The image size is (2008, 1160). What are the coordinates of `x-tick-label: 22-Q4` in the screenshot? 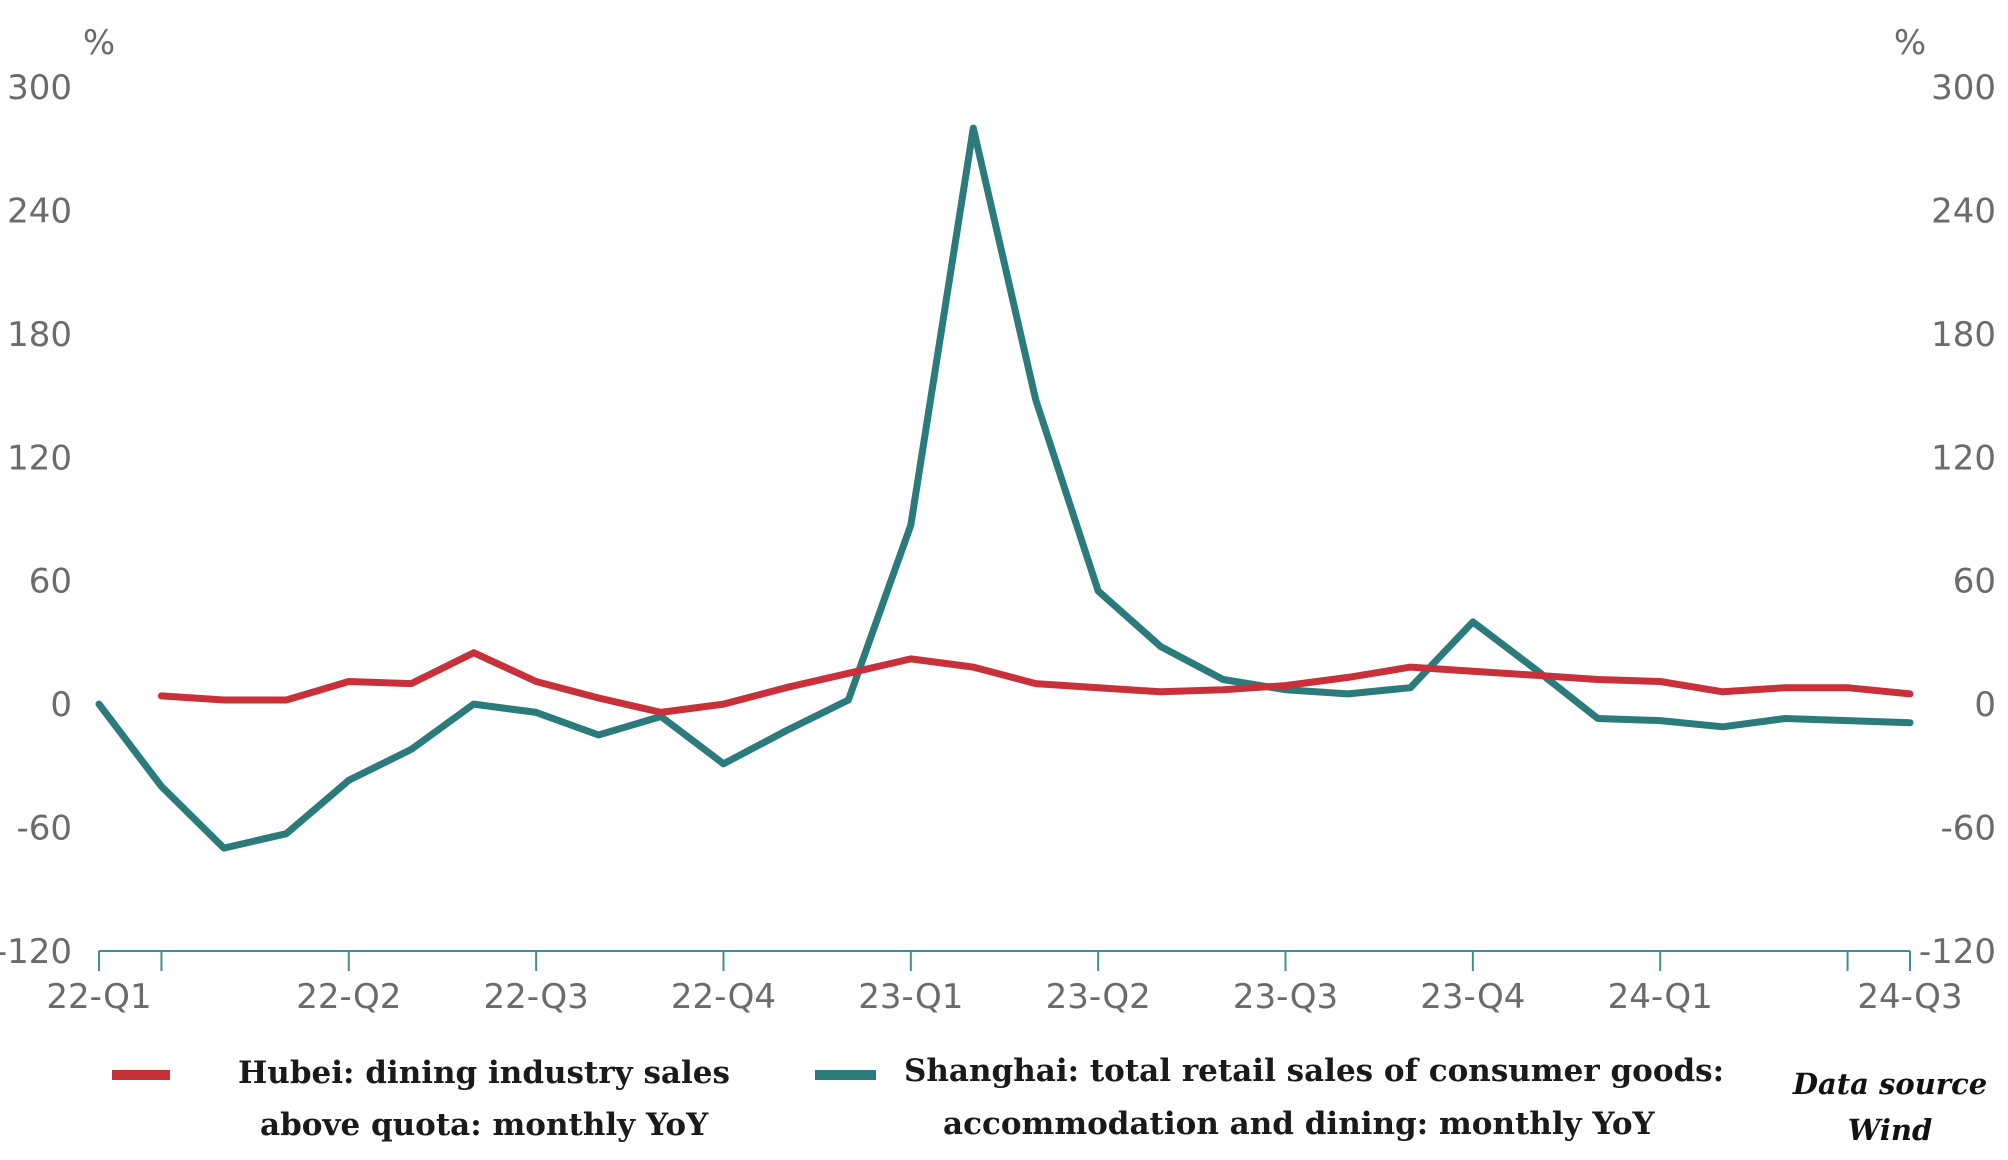 It's located at (723, 997).